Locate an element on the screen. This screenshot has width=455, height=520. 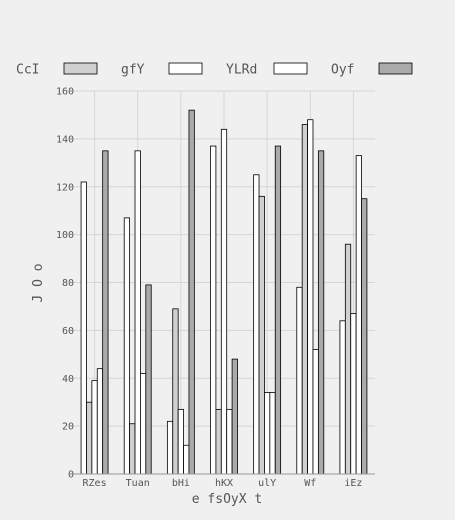
y-tick-label: 100 is located at coordinates (65, 235).